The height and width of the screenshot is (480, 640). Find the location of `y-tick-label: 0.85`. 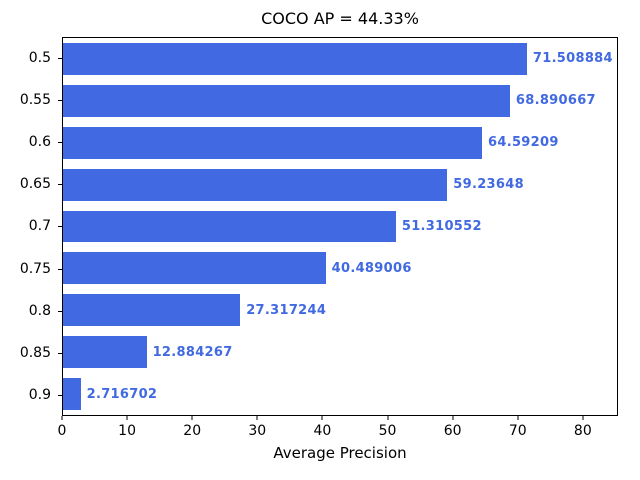

y-tick-label: 0.85 is located at coordinates (35, 352).